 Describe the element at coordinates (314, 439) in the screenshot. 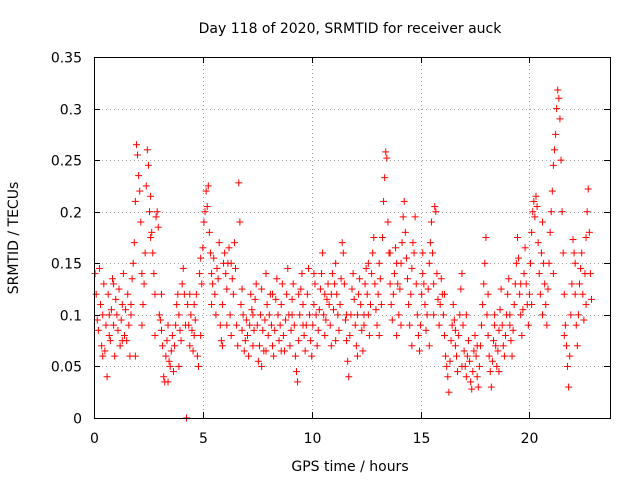

I see `x-tick-labels: 0 5 10 15 20` at that location.